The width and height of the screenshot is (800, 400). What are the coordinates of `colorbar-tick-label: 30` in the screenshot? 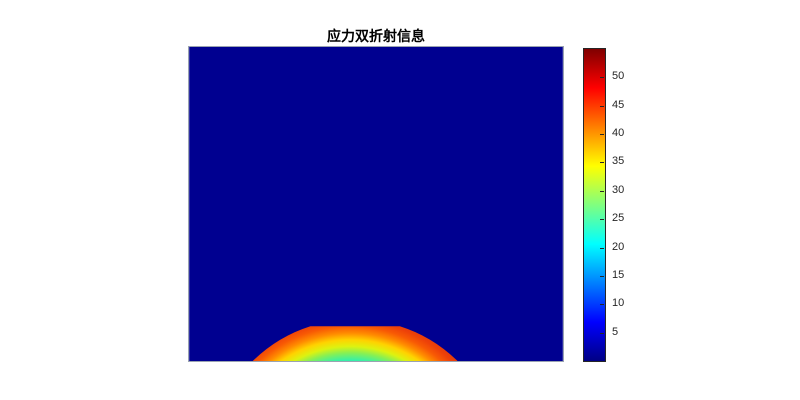 It's located at (618, 189).